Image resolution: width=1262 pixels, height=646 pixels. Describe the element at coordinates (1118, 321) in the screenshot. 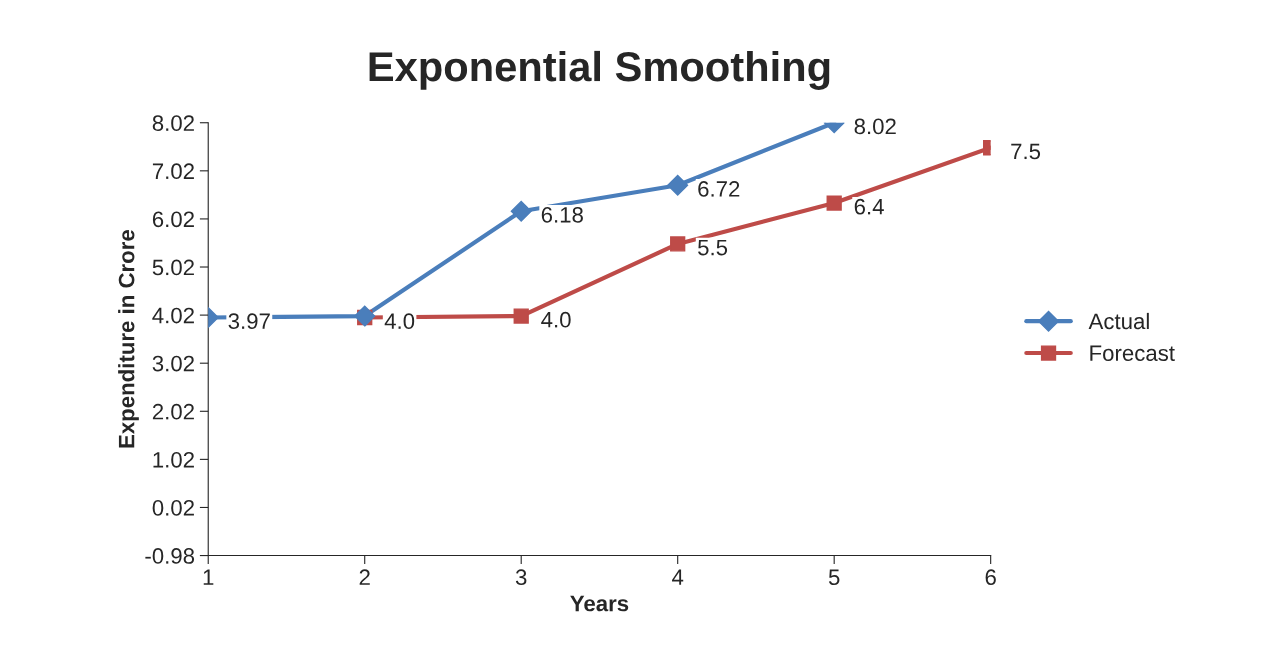

I see `legend-label: Actual` at that location.